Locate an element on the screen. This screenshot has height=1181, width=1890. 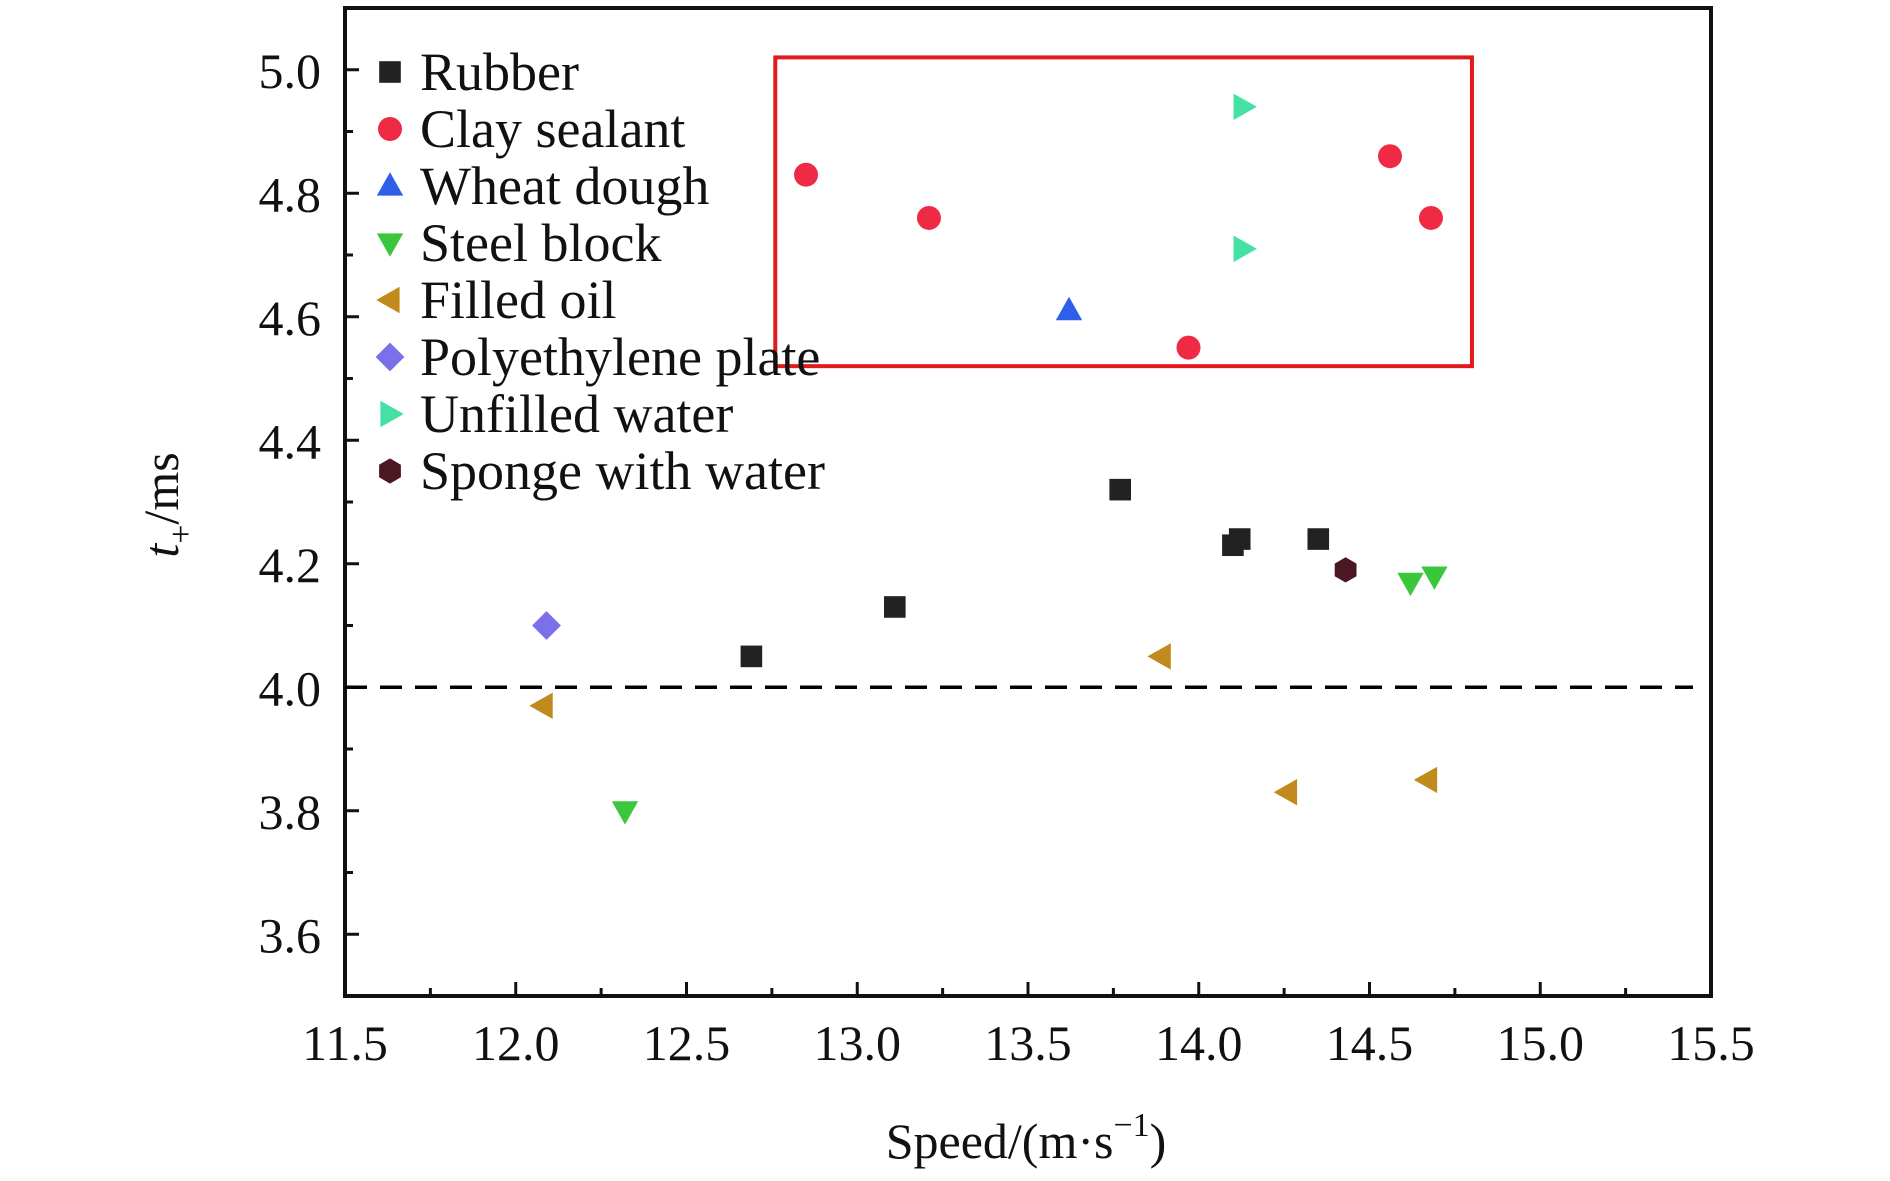
y-tick-label: 4.4 is located at coordinates (290, 441).